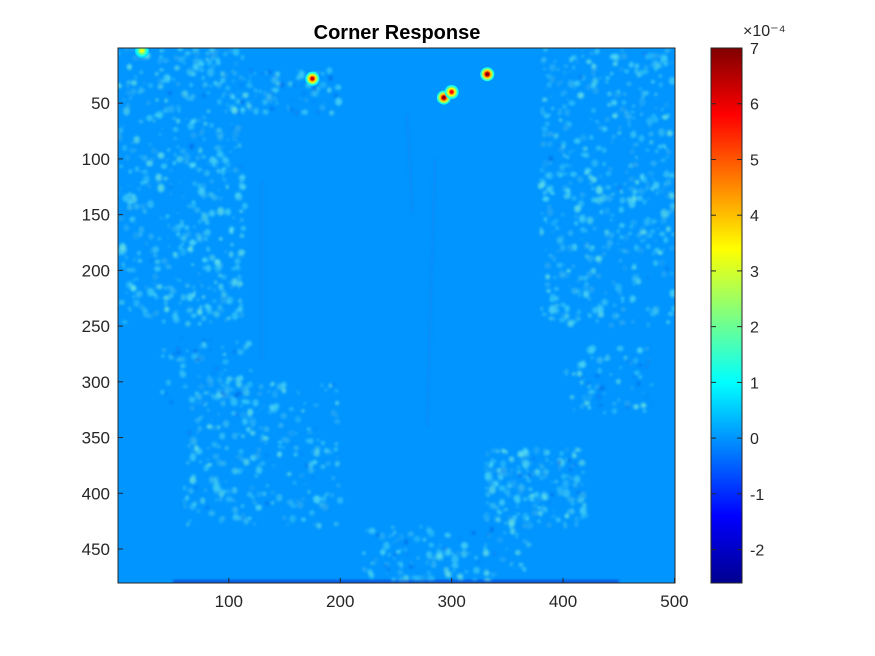 The width and height of the screenshot is (875, 656). I want to click on texture-edge, so click(410, 164).